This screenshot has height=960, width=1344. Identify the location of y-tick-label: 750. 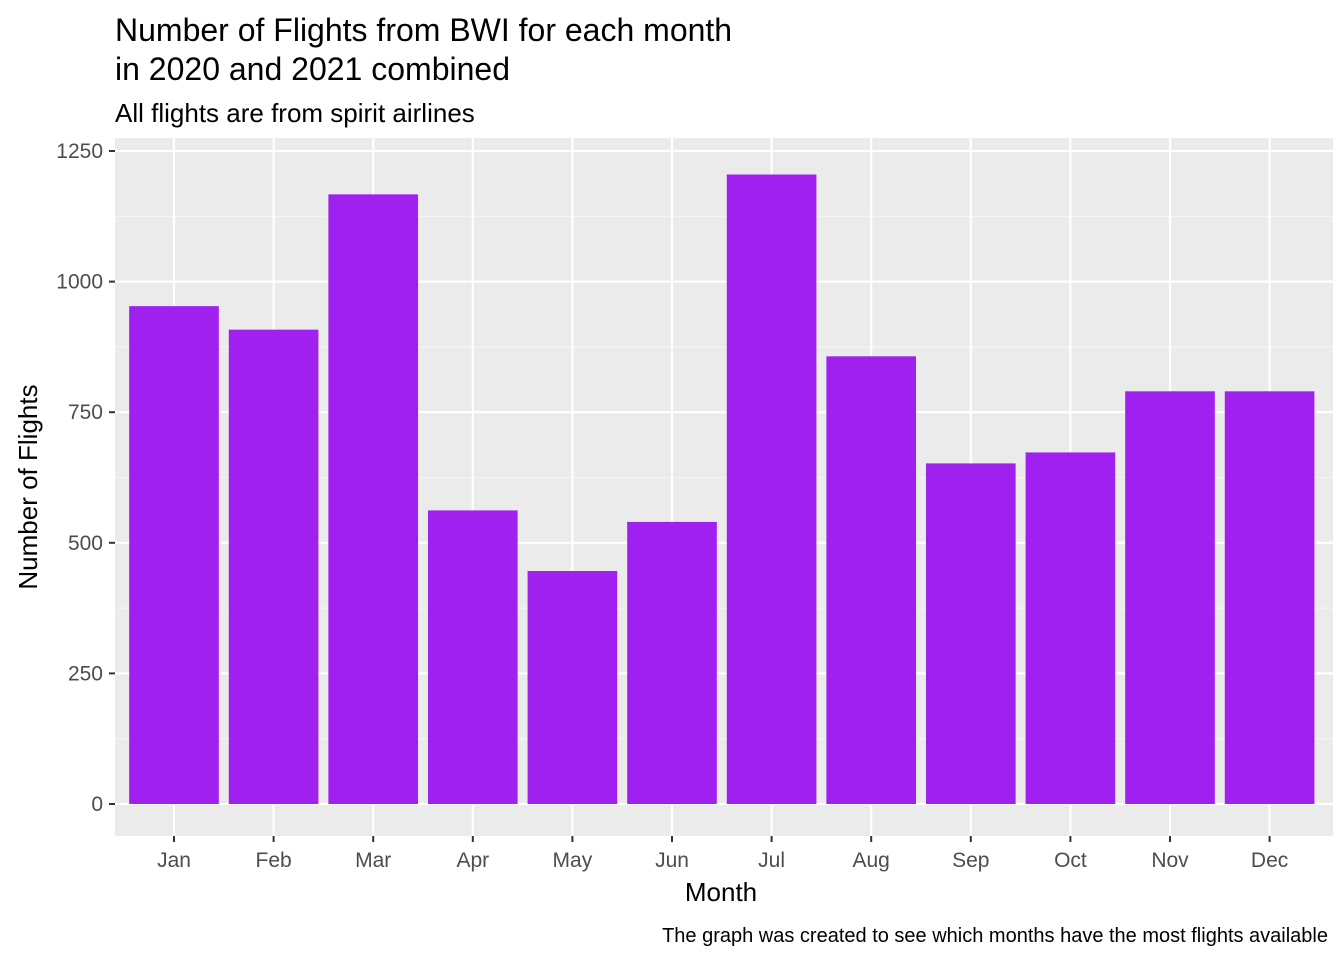
(85, 412).